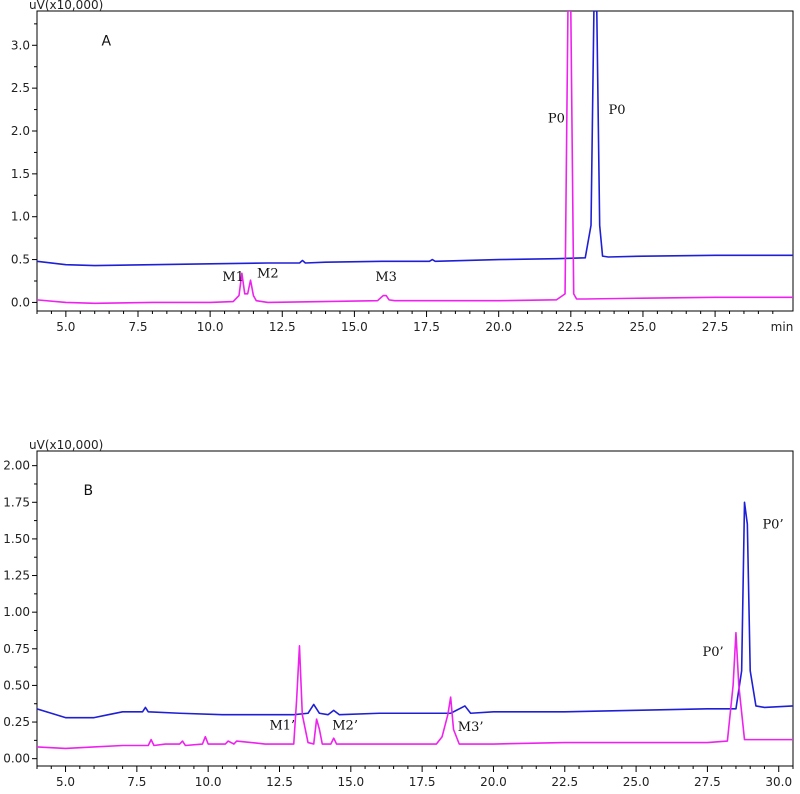 This screenshot has height=794, width=800. What do you see at coordinates (16, 685) in the screenshot?
I see `y-tick-label: 0.50` at bounding box center [16, 685].